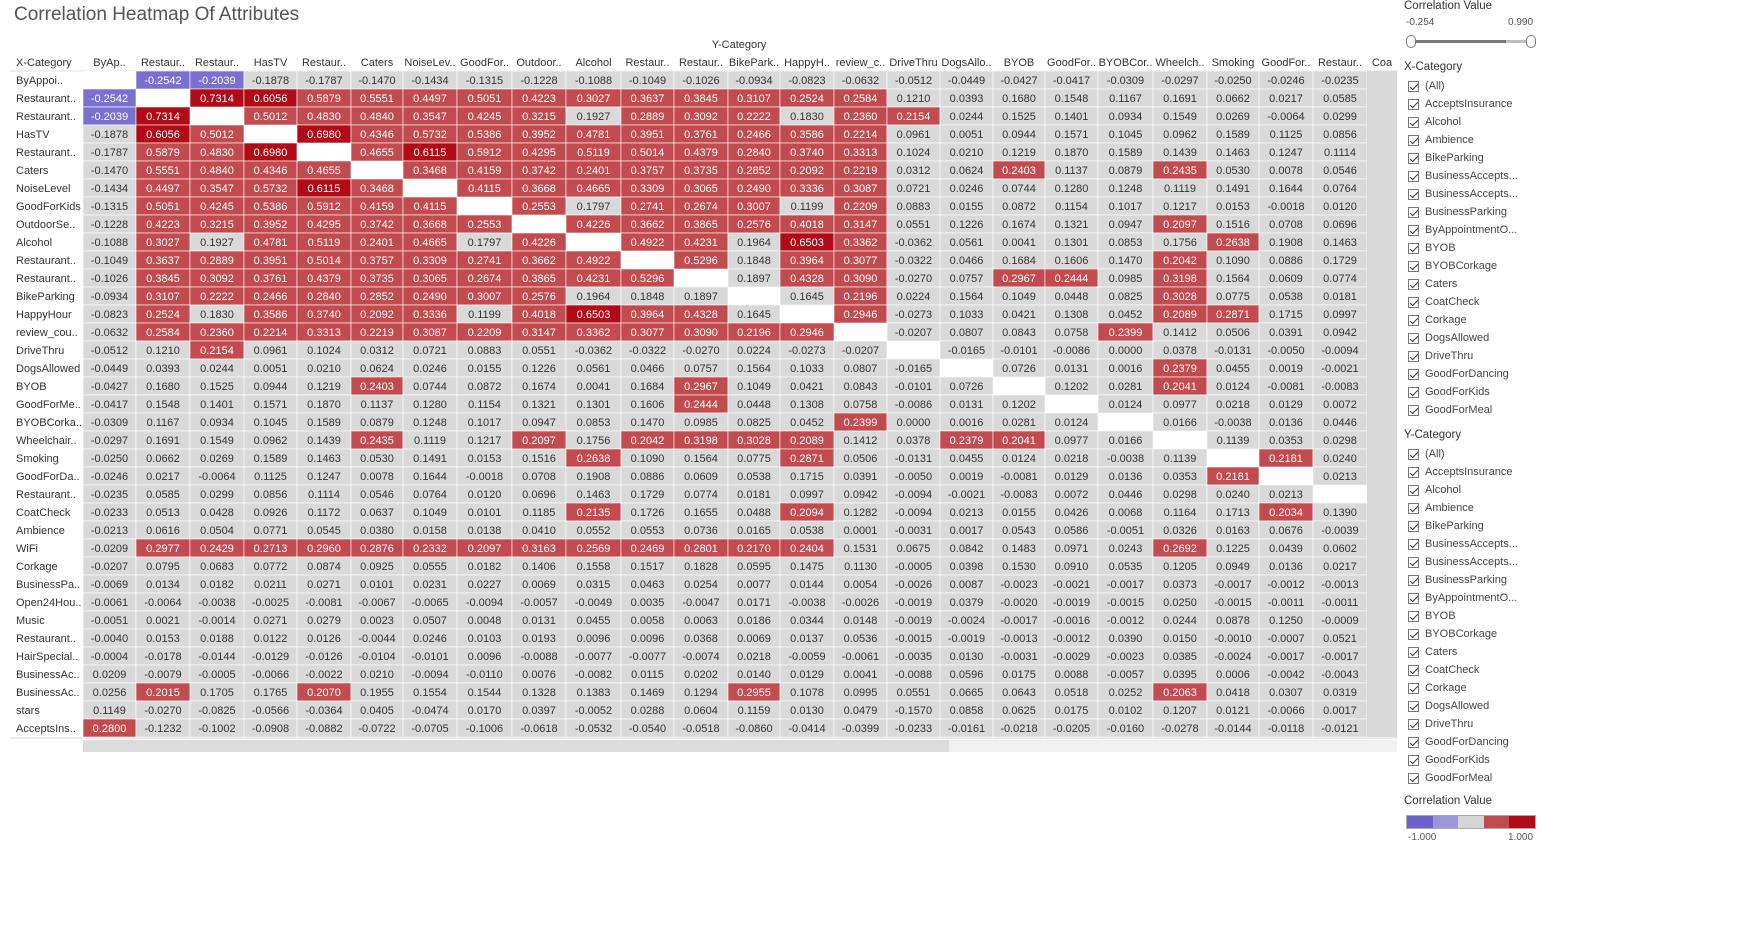  What do you see at coordinates (109, 477) in the screenshot?
I see `cell-value: -0.0246` at bounding box center [109, 477].